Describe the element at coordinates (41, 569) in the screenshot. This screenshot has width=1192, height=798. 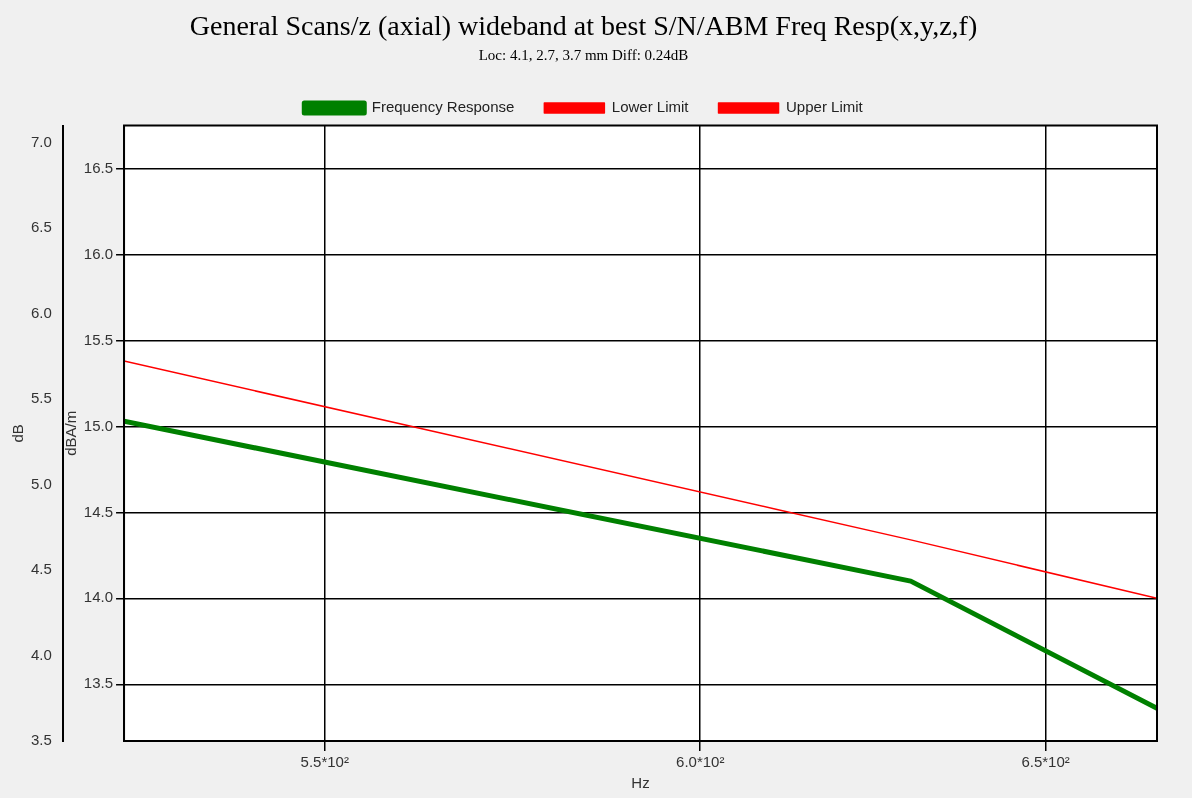
I see `y2-tick-label: 4.5` at that location.